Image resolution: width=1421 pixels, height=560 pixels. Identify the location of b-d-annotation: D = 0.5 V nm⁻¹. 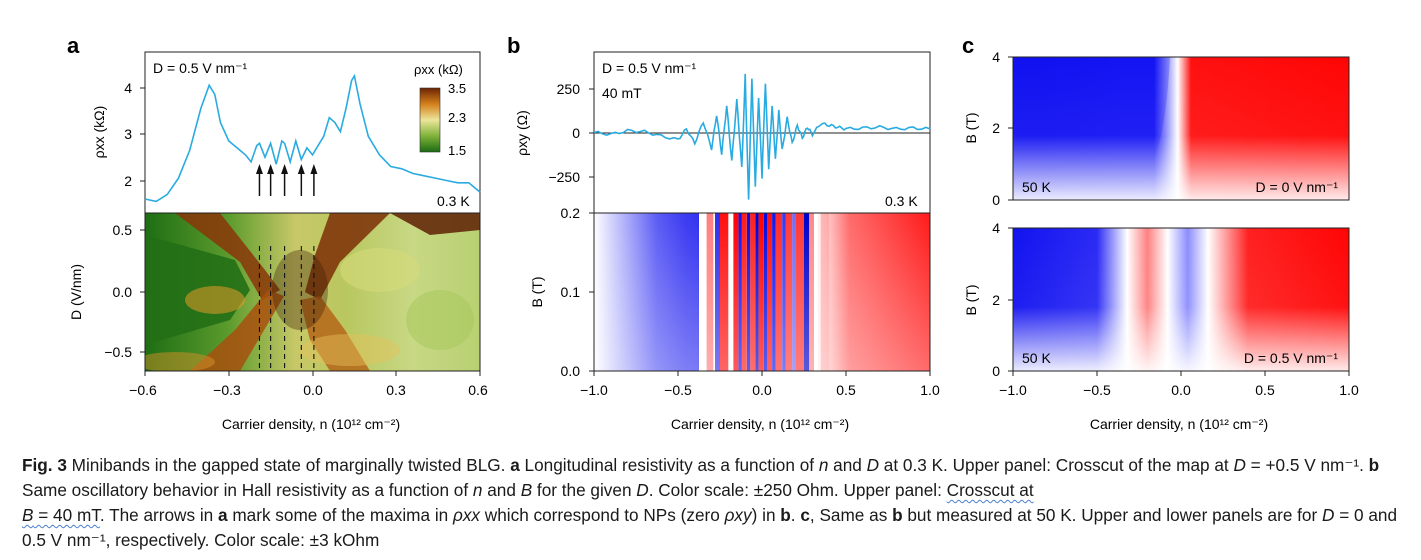
(649, 68).